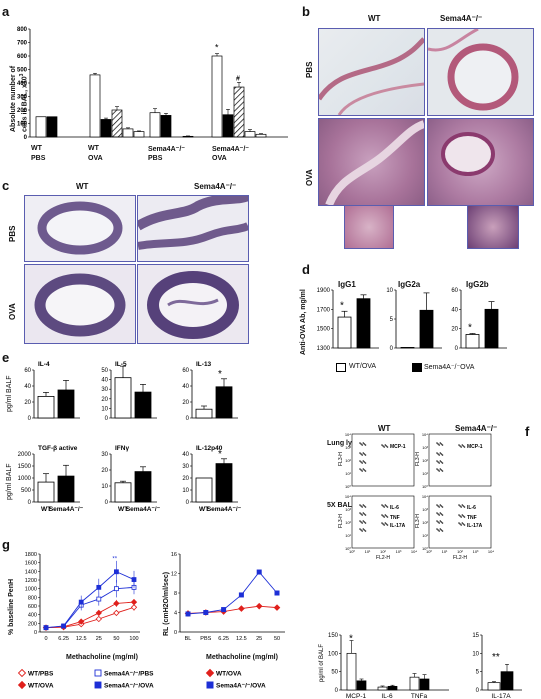 This screenshot has width=541, height=699. I want to click on g-right-tick-label-2: 8, so click(175, 594).